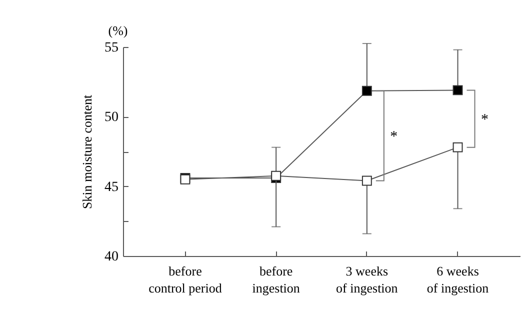 This screenshot has height=332, width=526. Describe the element at coordinates (367, 280) in the screenshot. I see `x-tick-label: 3 weeks of ingestion` at that location.